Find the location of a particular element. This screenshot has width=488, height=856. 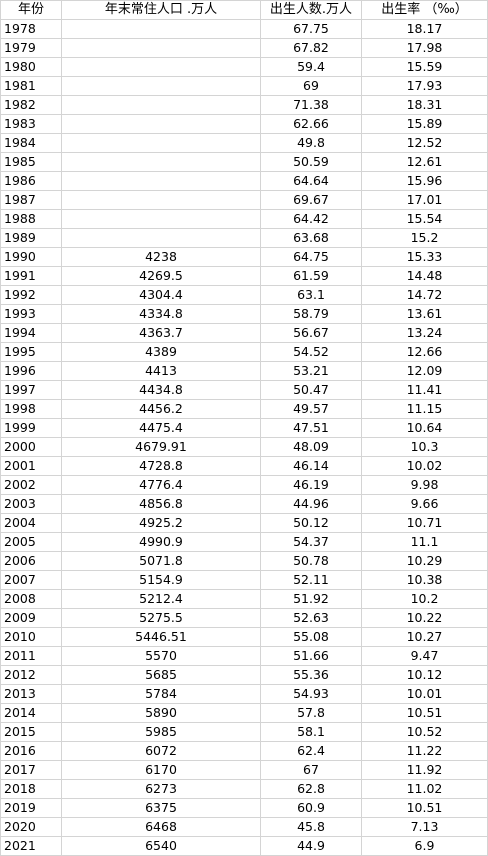

cell-population: 5570 is located at coordinates (161, 656).